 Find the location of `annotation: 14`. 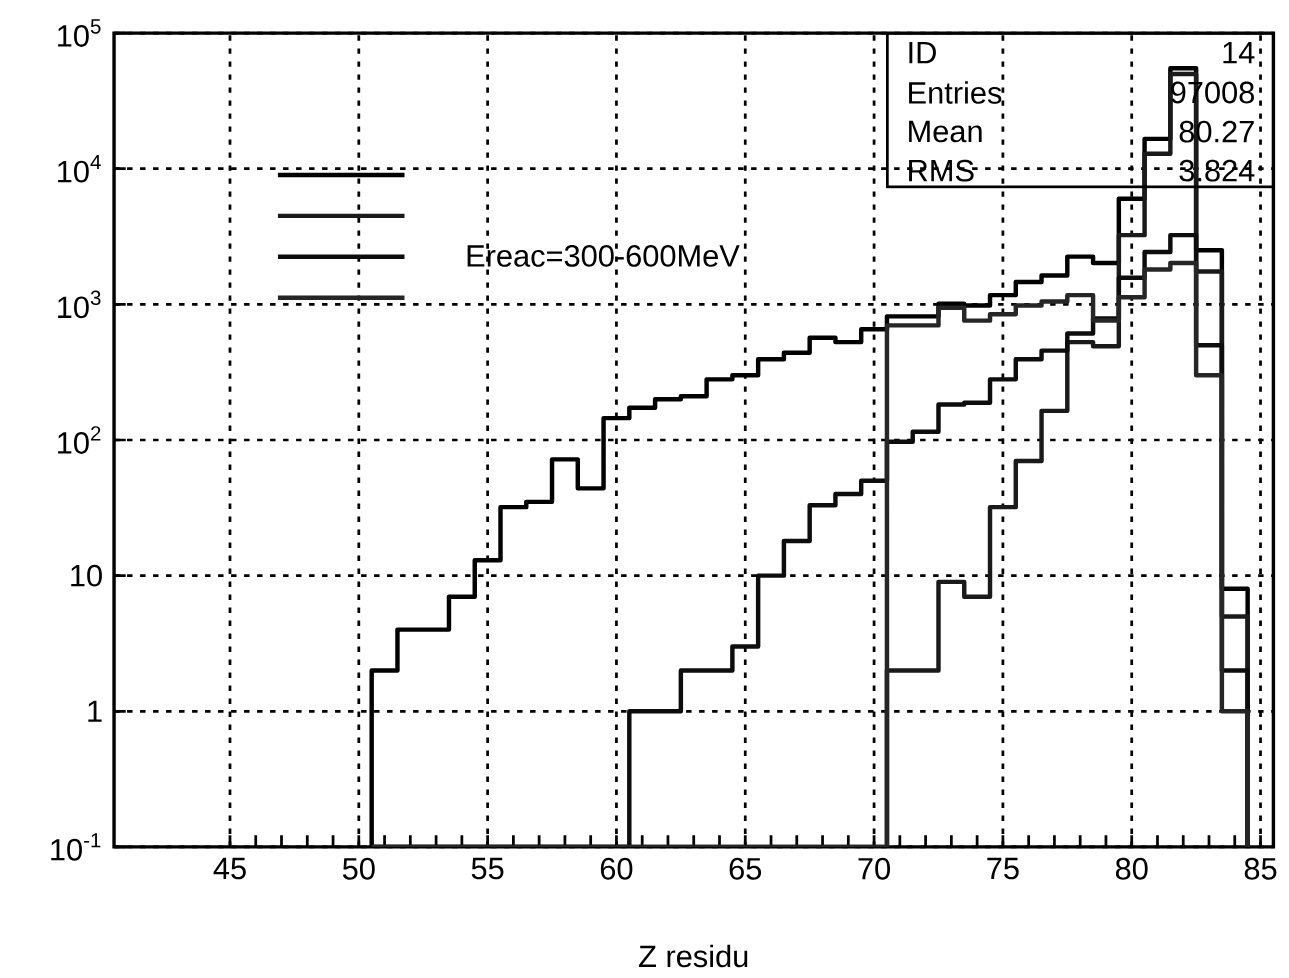

annotation: 14 is located at coordinates (1239, 53).